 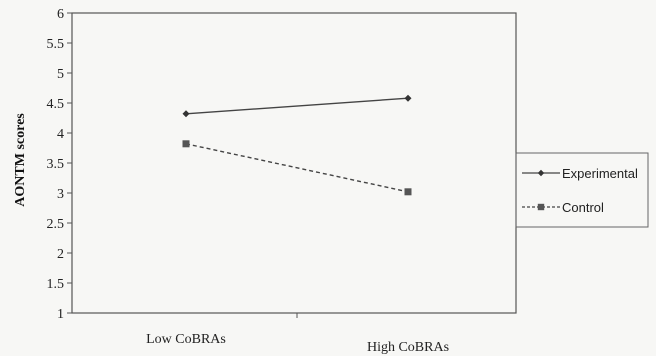 What do you see at coordinates (583, 207) in the screenshot?
I see `legend-label: Control` at bounding box center [583, 207].